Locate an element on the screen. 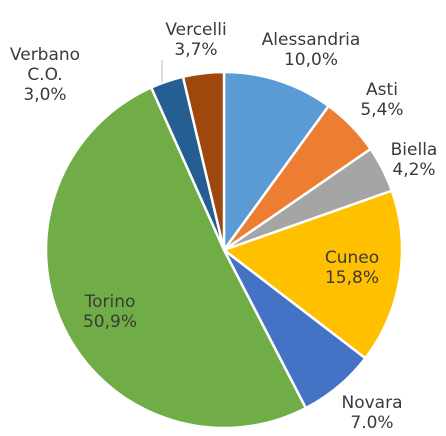 This screenshot has width=446, height=436. value-label: 7.0% is located at coordinates (372, 423).